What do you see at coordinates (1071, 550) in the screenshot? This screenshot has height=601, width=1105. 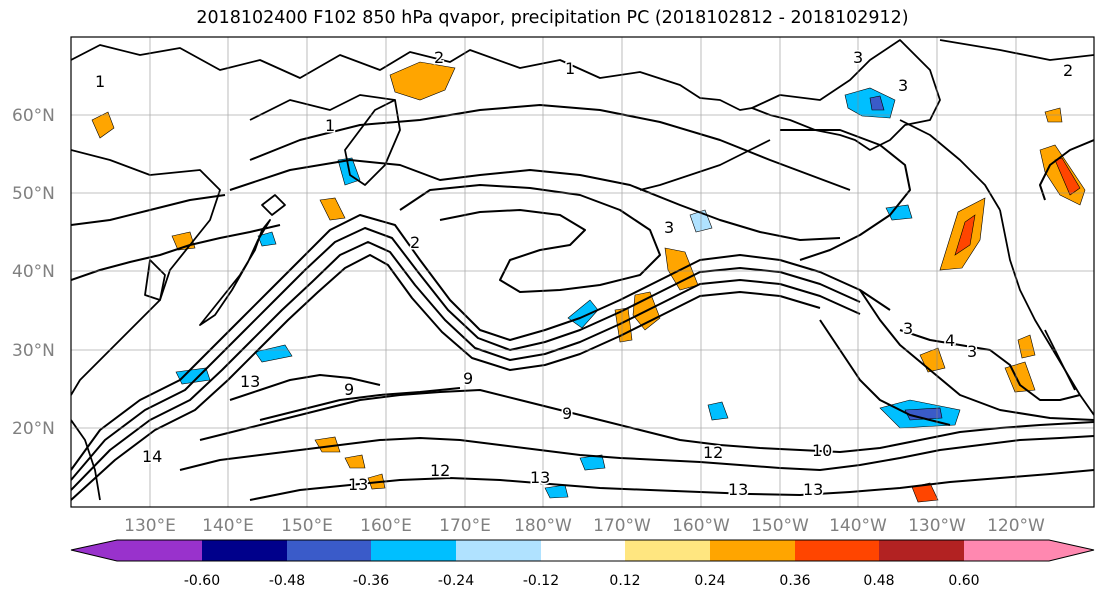 I see `colorbar-extend-high` at bounding box center [1071, 550].